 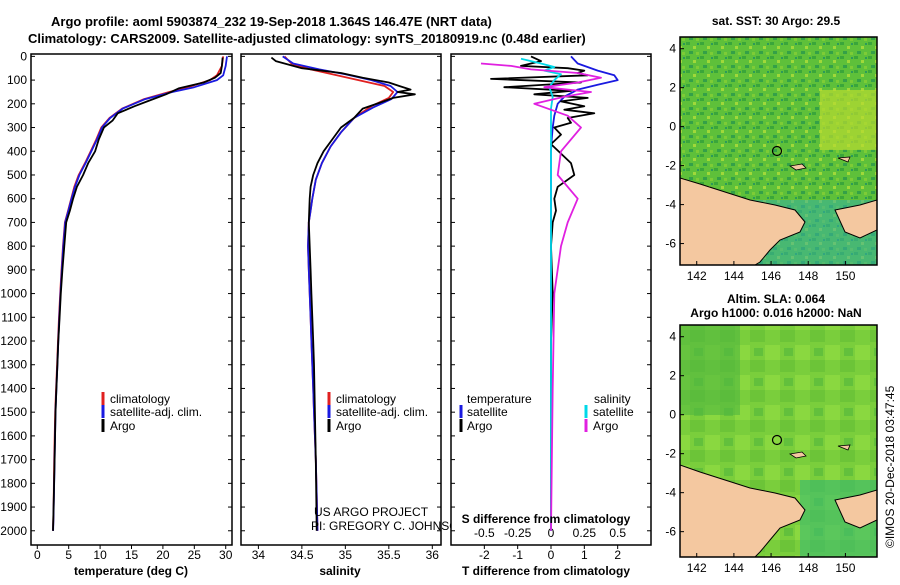 I want to click on x-tick-label: 15, so click(x=132, y=555).